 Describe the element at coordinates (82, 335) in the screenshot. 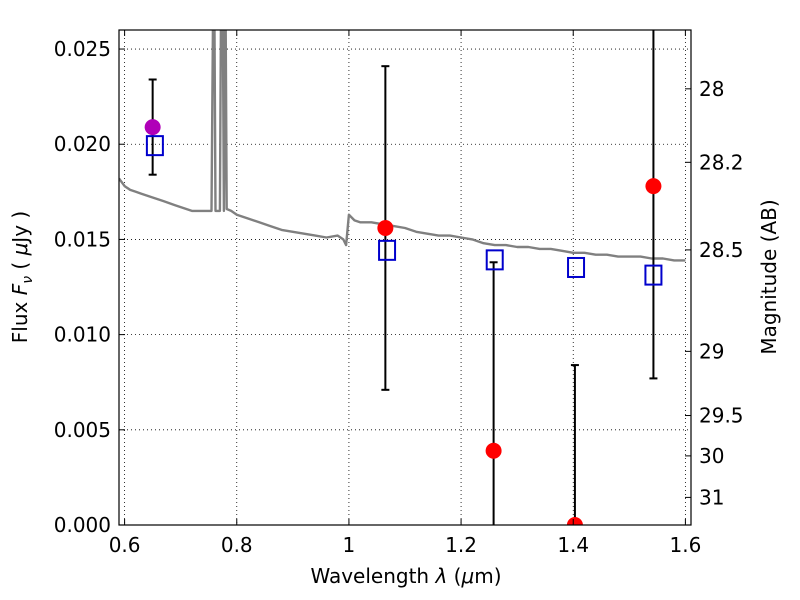

I see `y-tick-label: 0.010` at that location.